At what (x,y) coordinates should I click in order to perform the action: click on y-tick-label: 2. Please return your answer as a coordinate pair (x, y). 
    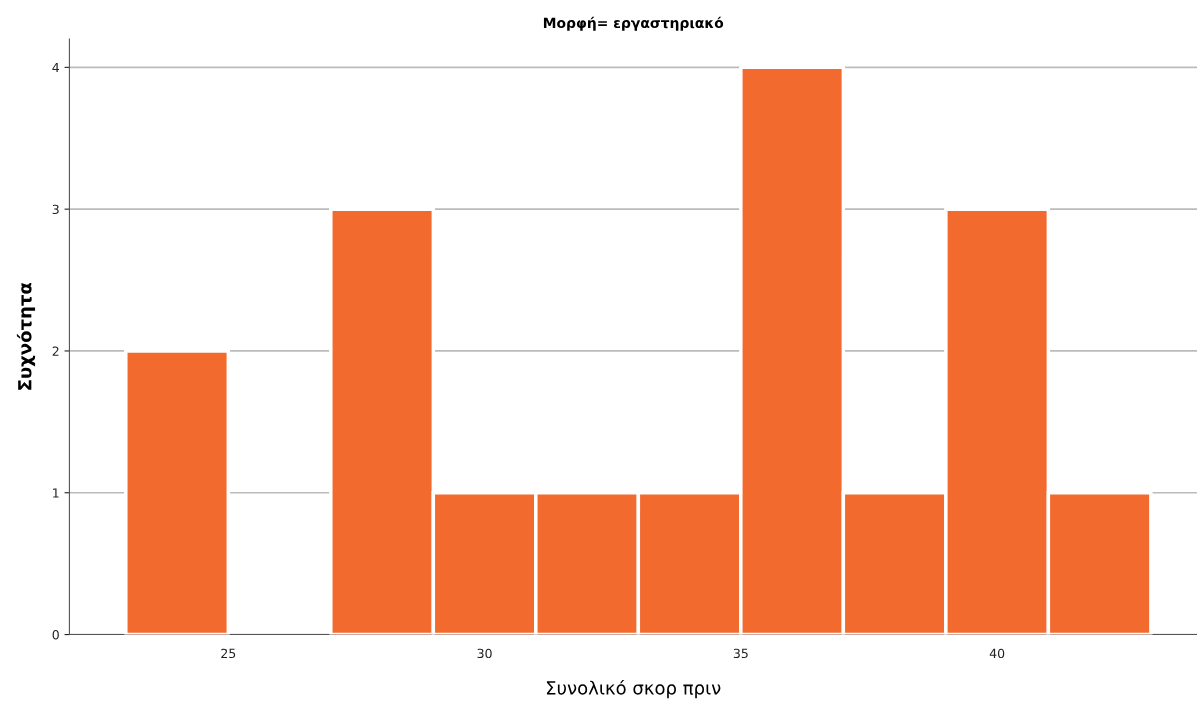
    Looking at the image, I should click on (55, 351).